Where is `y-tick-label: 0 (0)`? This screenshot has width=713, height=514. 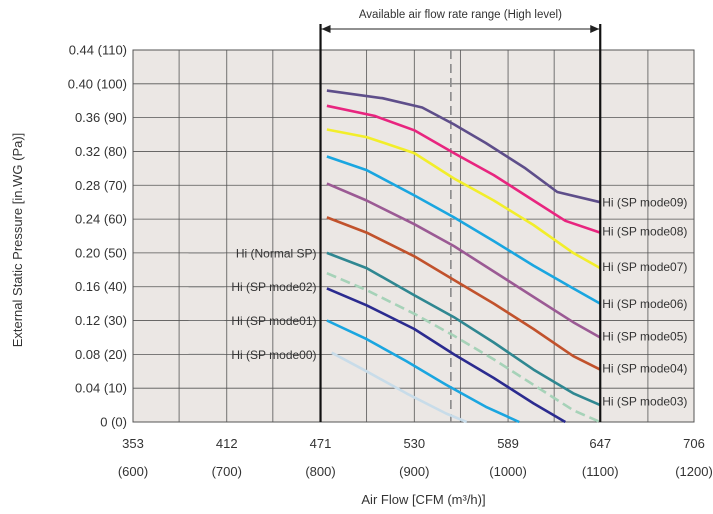 y-tick-label: 0 (0) is located at coordinates (113, 422).